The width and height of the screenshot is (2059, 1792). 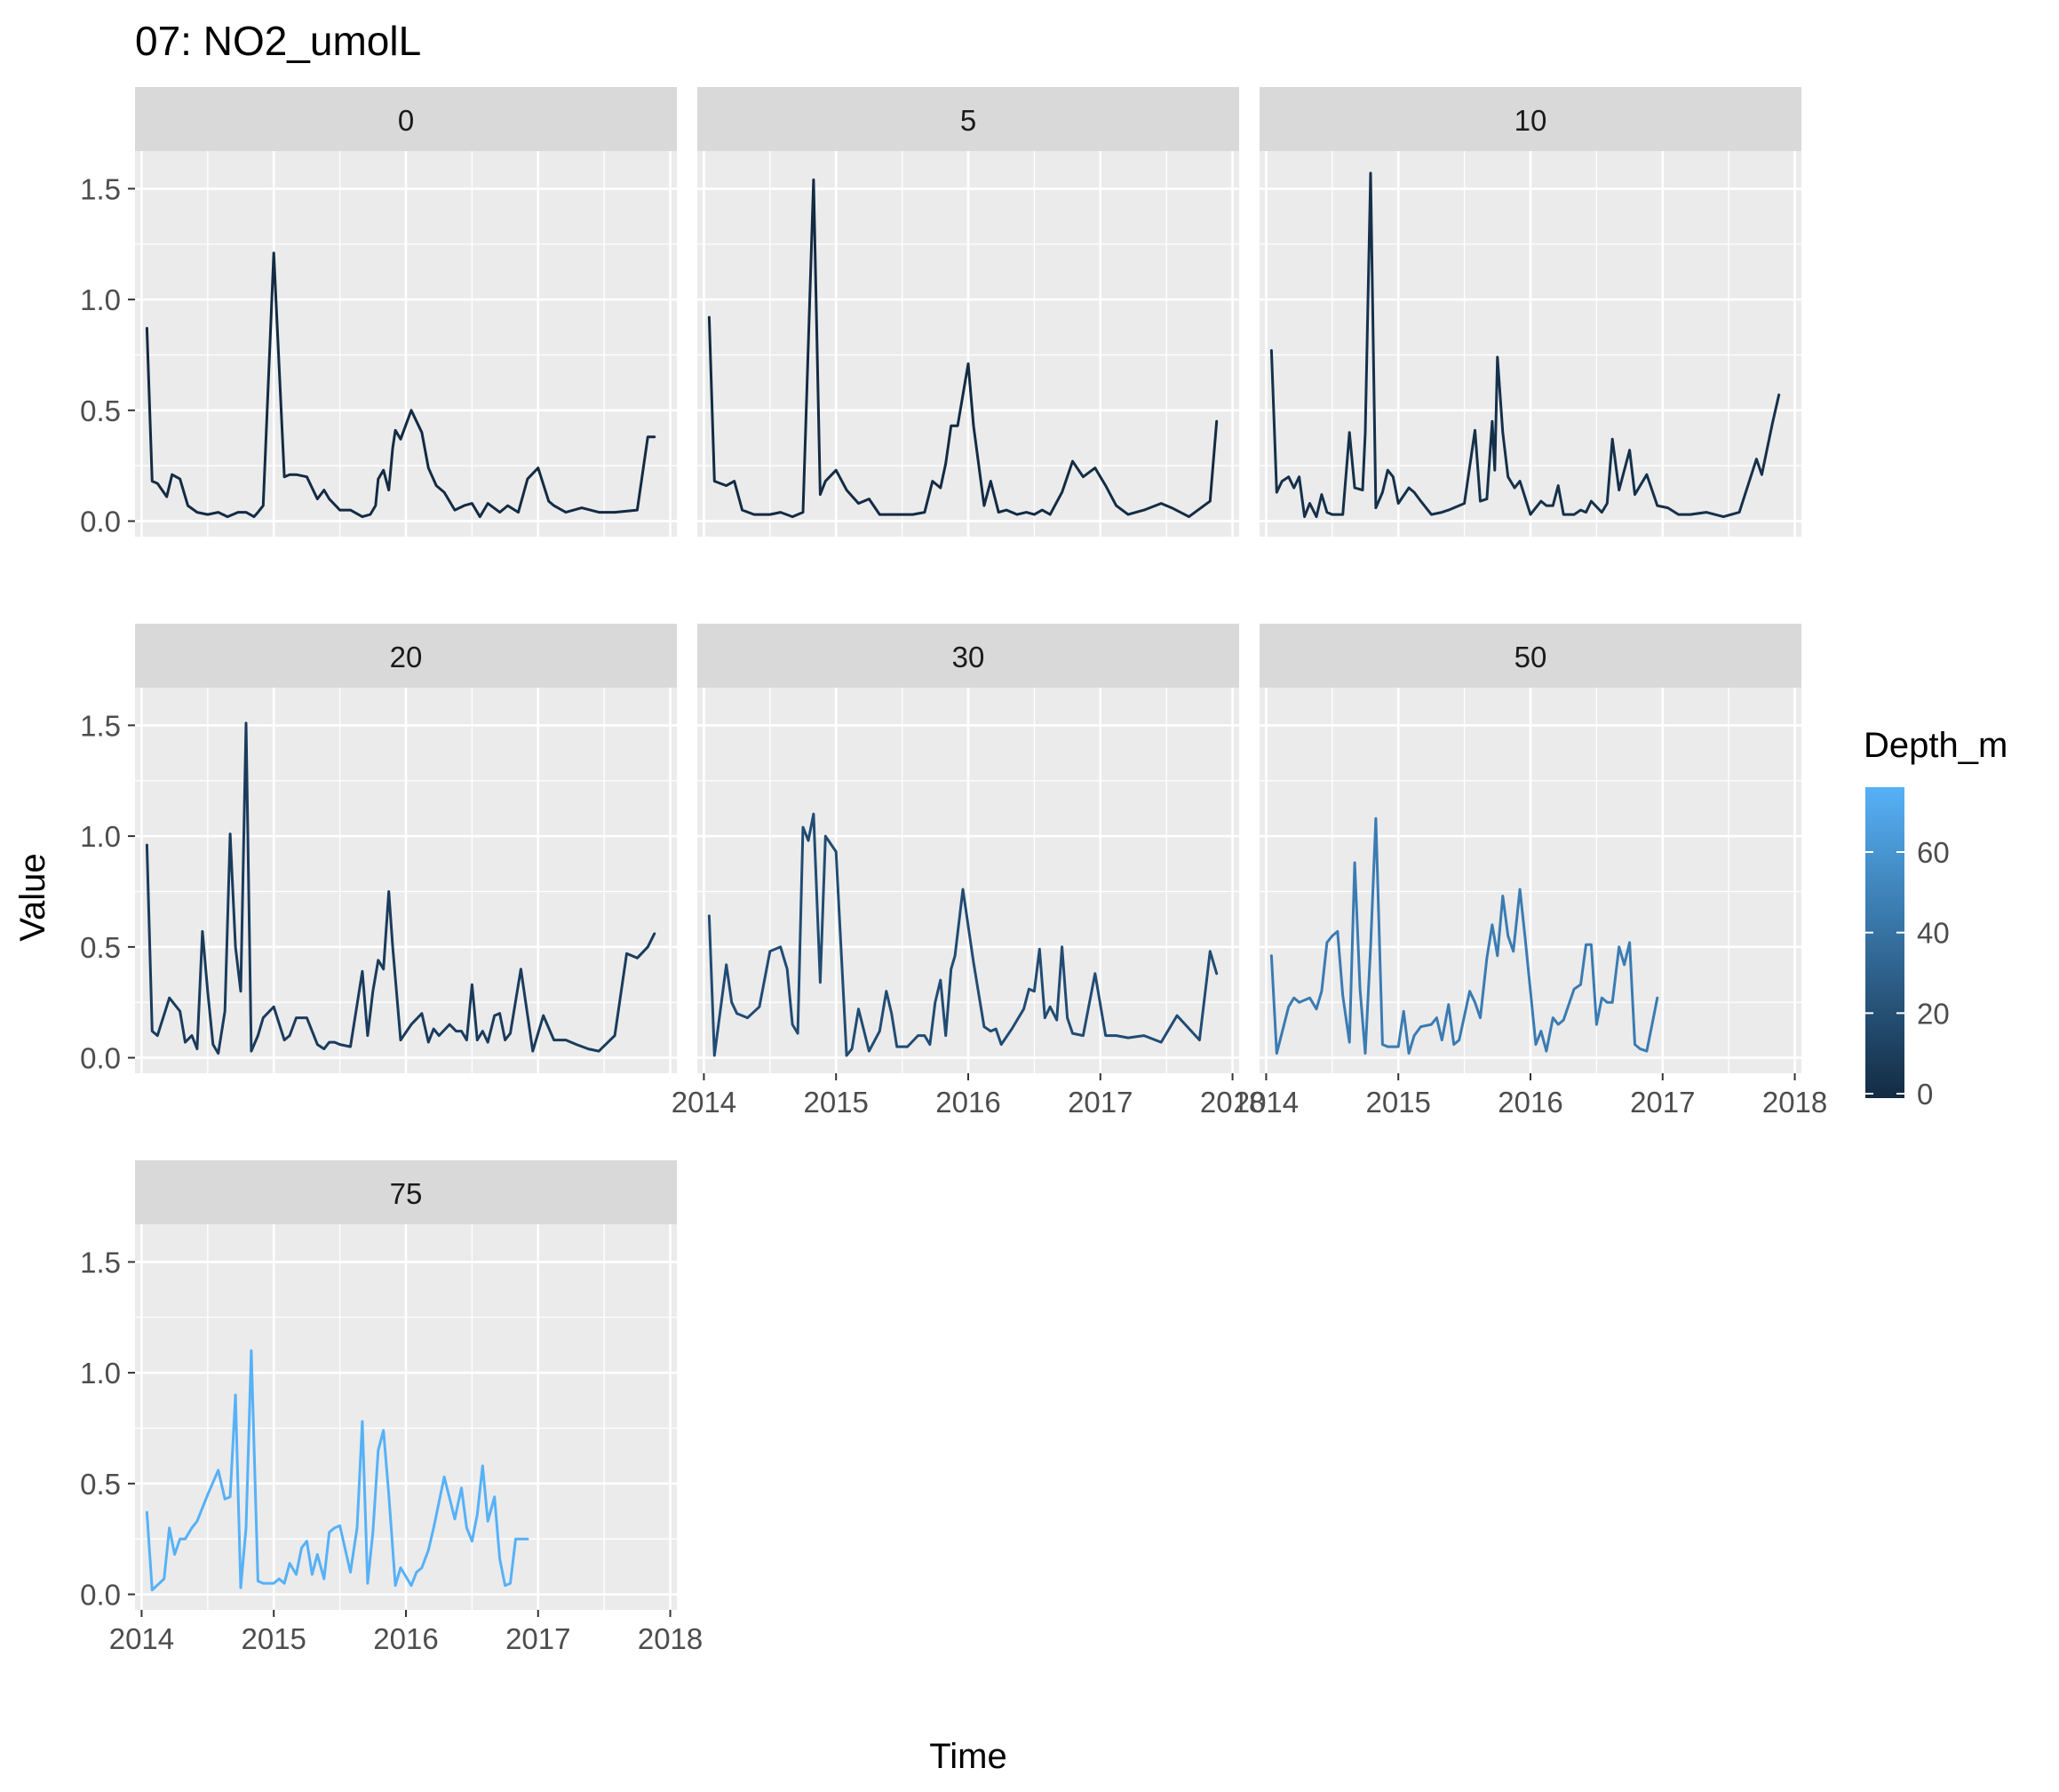 I want to click on chart-title: 07: NO2_umolL, so click(x=278, y=41).